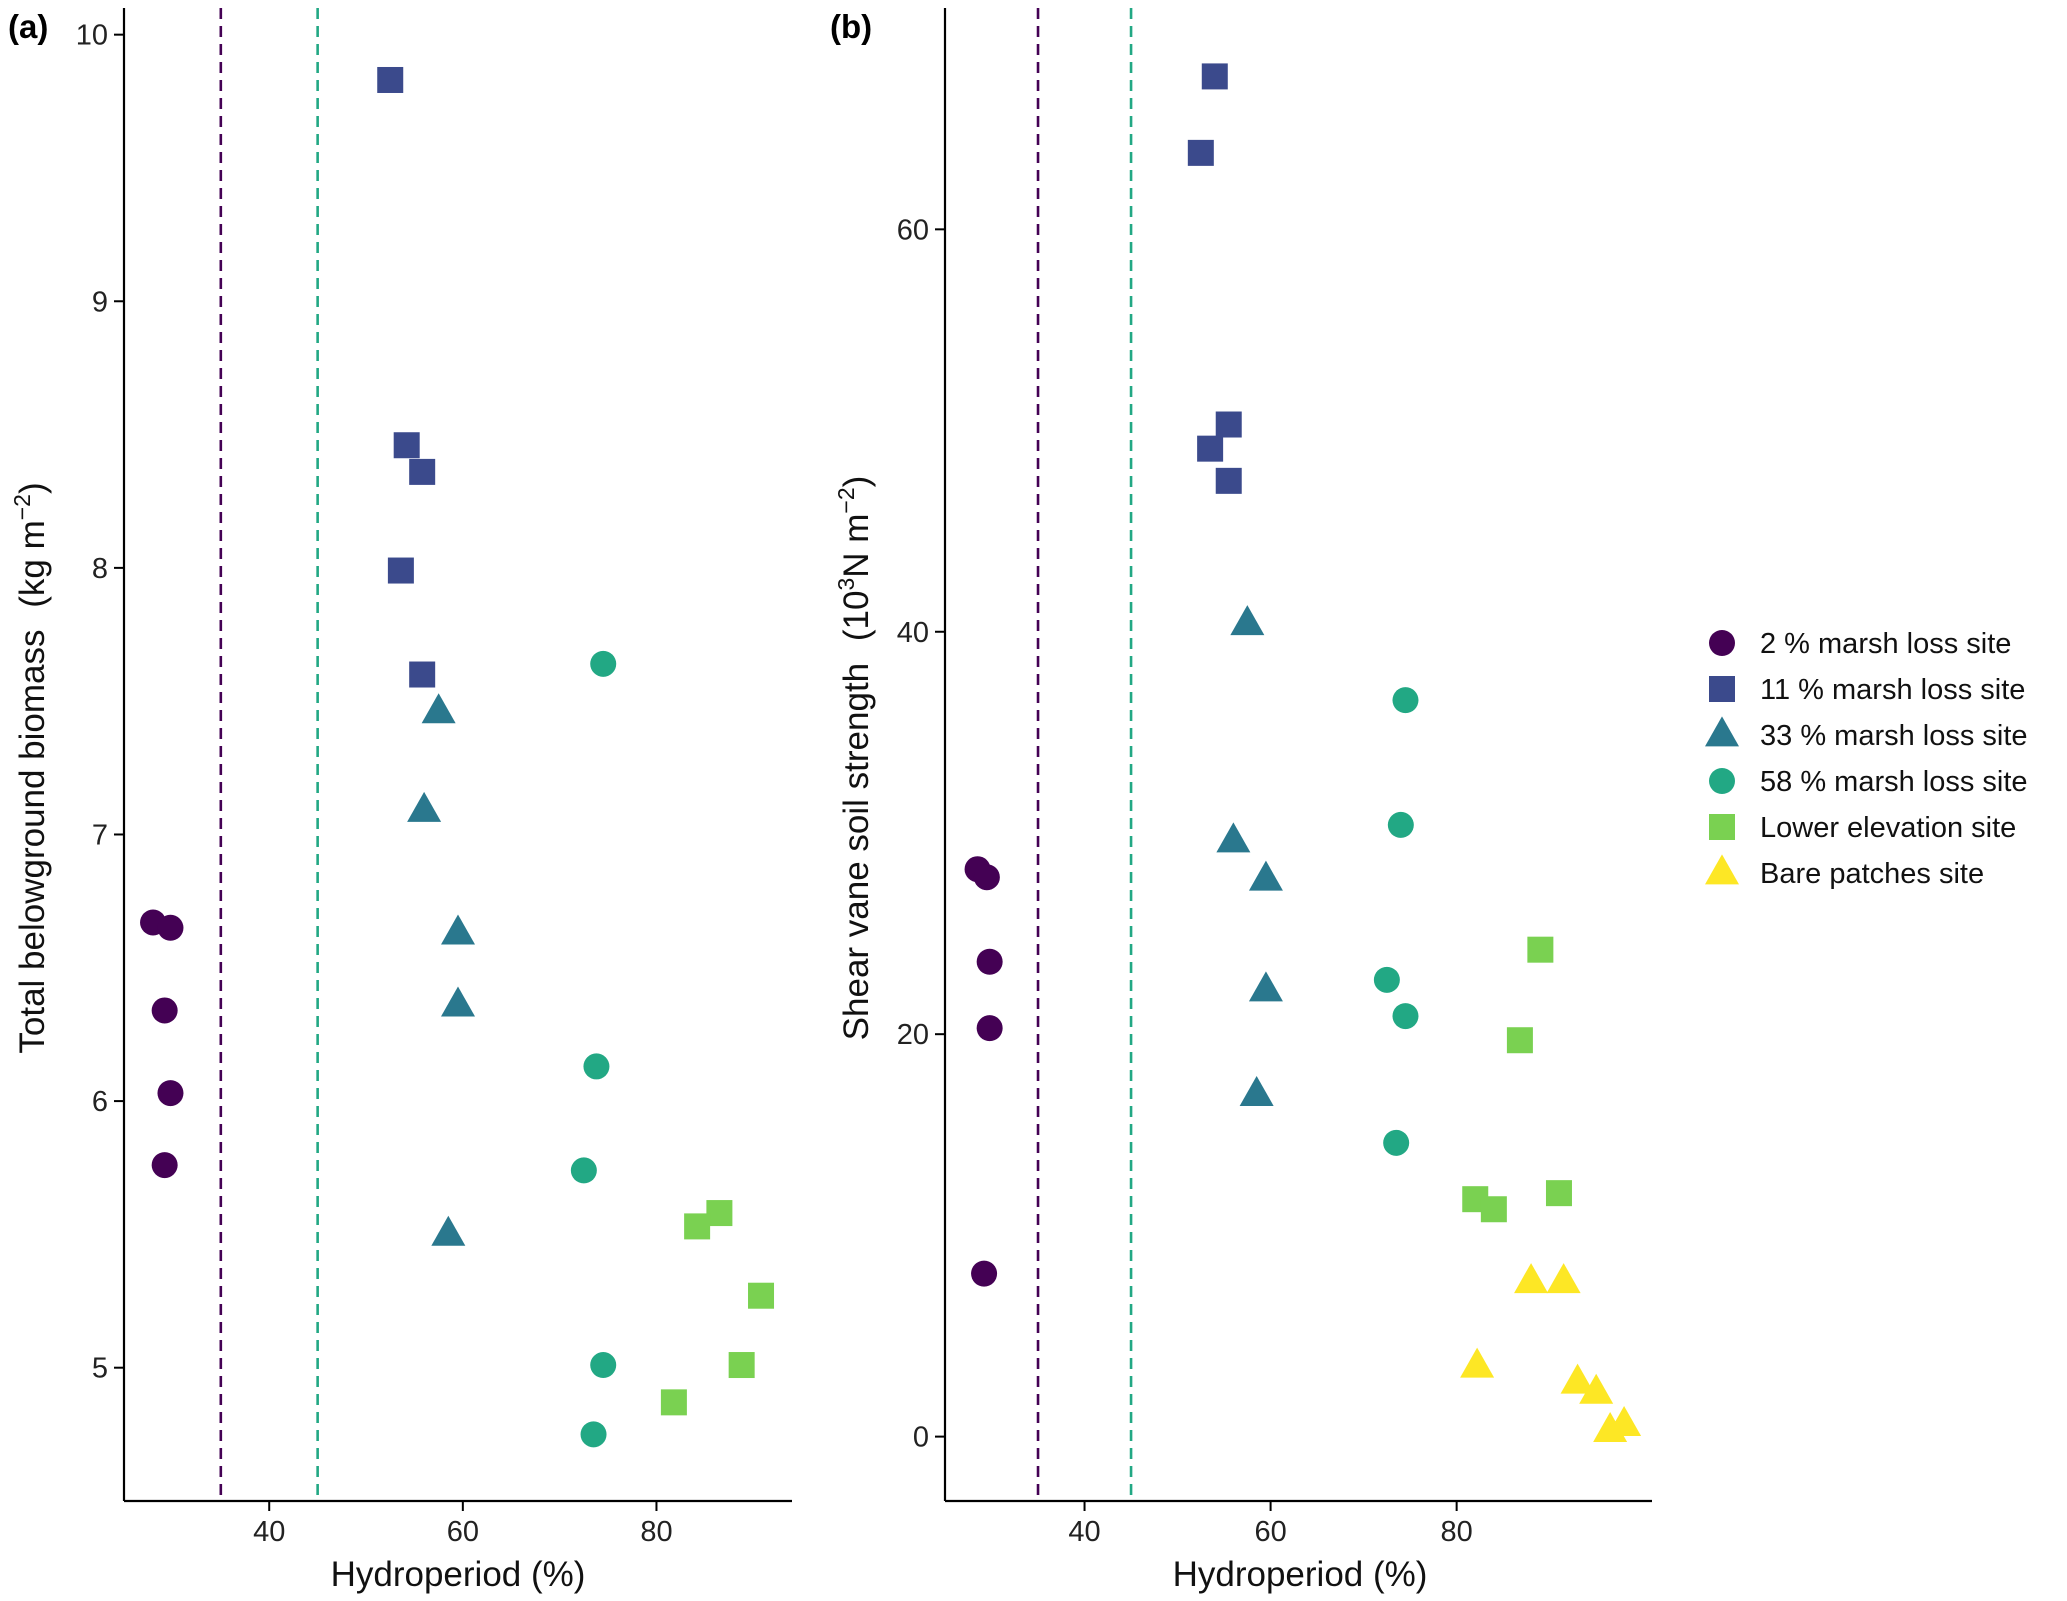 The width and height of the screenshot is (2067, 1601). What do you see at coordinates (100, 569) in the screenshot?
I see `panel-a-y-tick-label-8: 8` at bounding box center [100, 569].